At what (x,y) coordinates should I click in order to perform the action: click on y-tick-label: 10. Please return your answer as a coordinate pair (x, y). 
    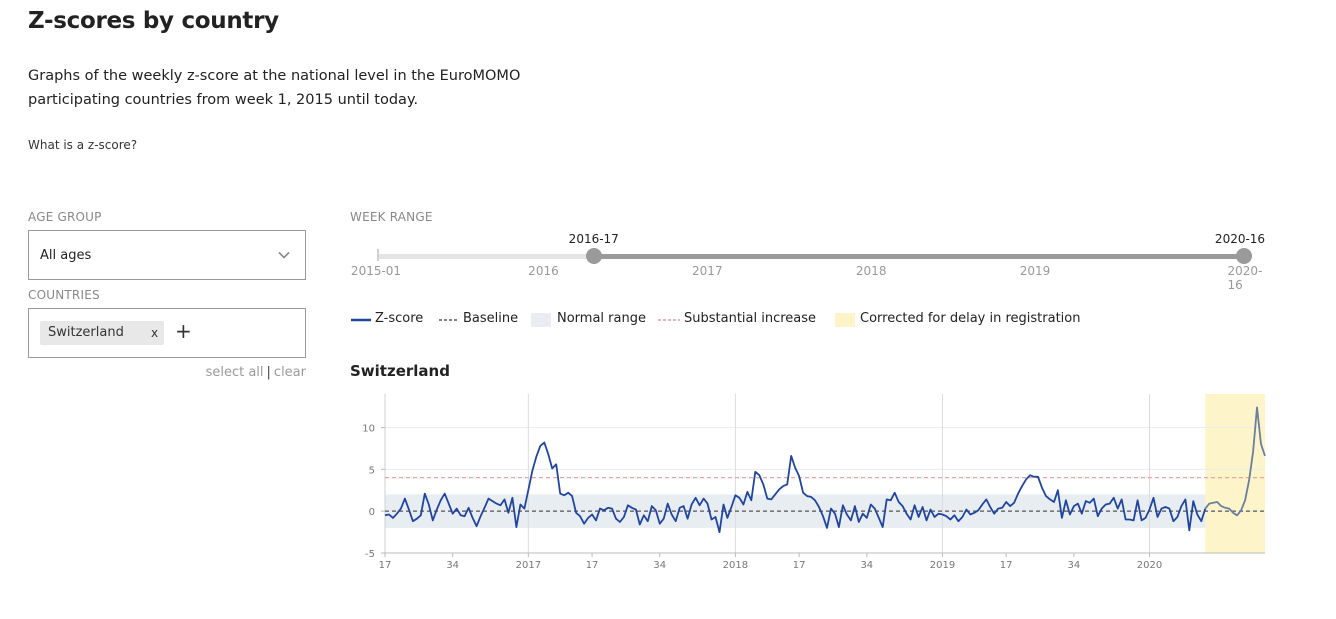
    Looking at the image, I should click on (368, 428).